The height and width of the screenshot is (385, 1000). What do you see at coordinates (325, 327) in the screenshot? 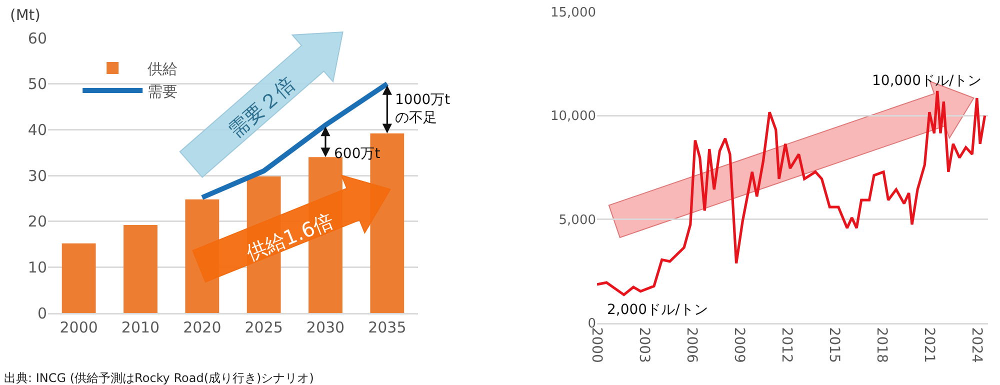
I see `x-tick-label: 2030` at bounding box center [325, 327].